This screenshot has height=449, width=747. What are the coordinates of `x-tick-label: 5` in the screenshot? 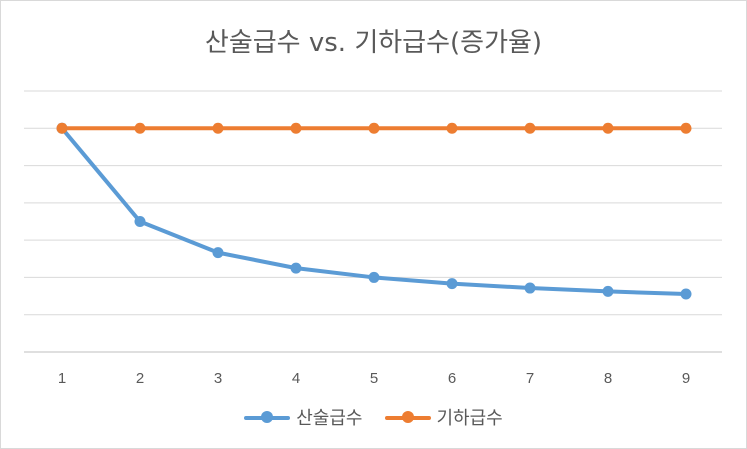 It's located at (374, 378).